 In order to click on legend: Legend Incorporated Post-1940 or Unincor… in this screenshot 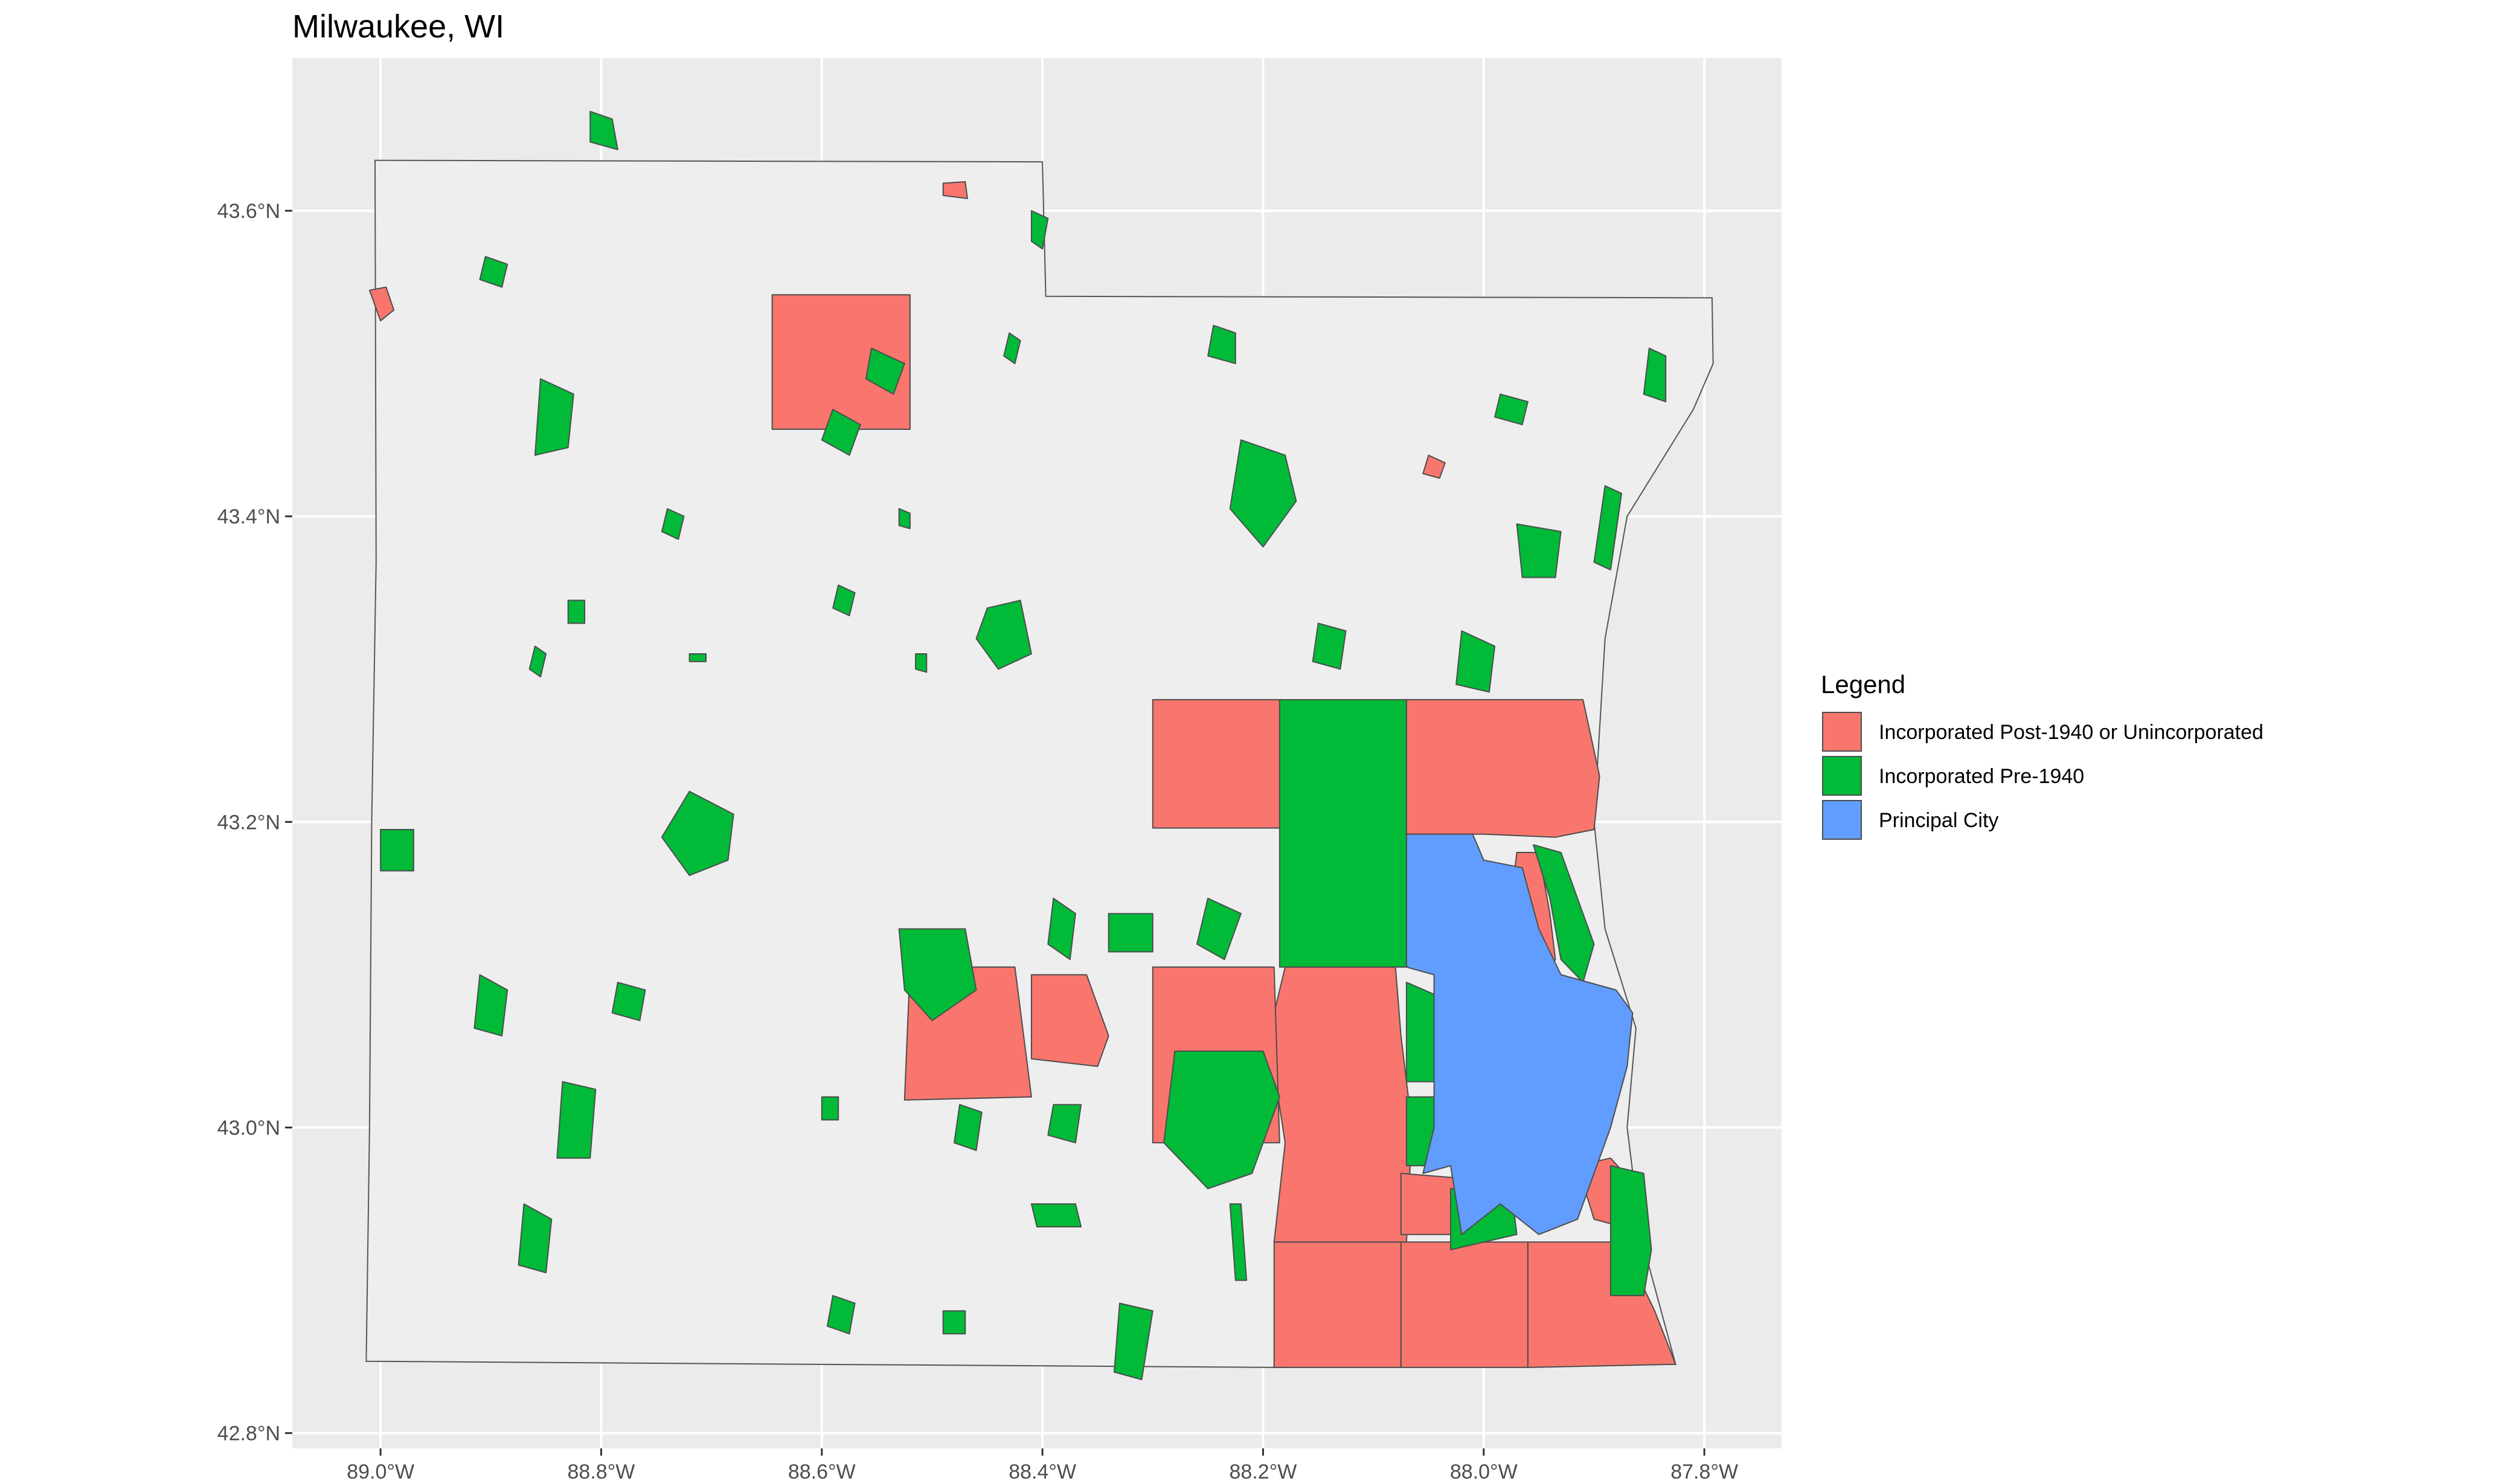, I will do `click(2042, 755)`.